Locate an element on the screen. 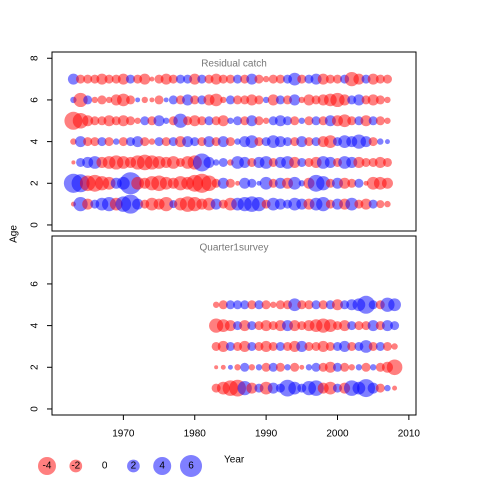  legend-label: 2 is located at coordinates (134, 466).